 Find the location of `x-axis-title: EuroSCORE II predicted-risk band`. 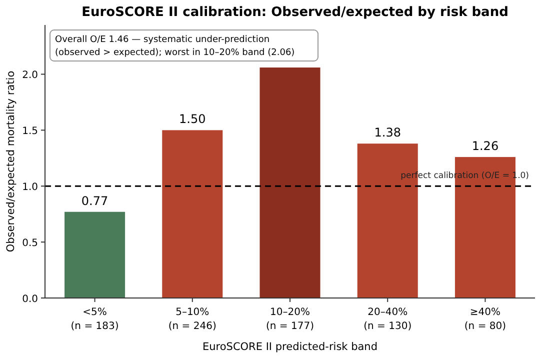

x-axis-title: EuroSCORE II predicted-risk band is located at coordinates (290, 347).